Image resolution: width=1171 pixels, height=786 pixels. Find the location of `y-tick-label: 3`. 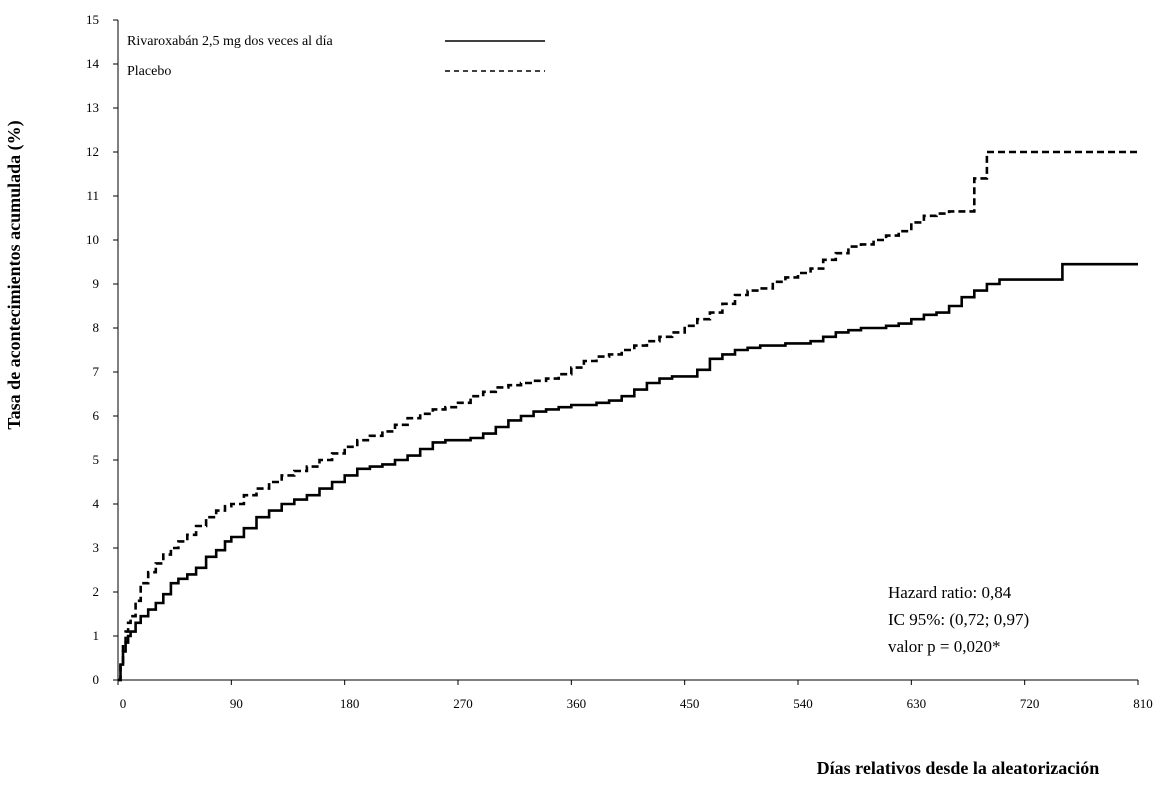

y-tick-label: 3 is located at coordinates (96, 547).